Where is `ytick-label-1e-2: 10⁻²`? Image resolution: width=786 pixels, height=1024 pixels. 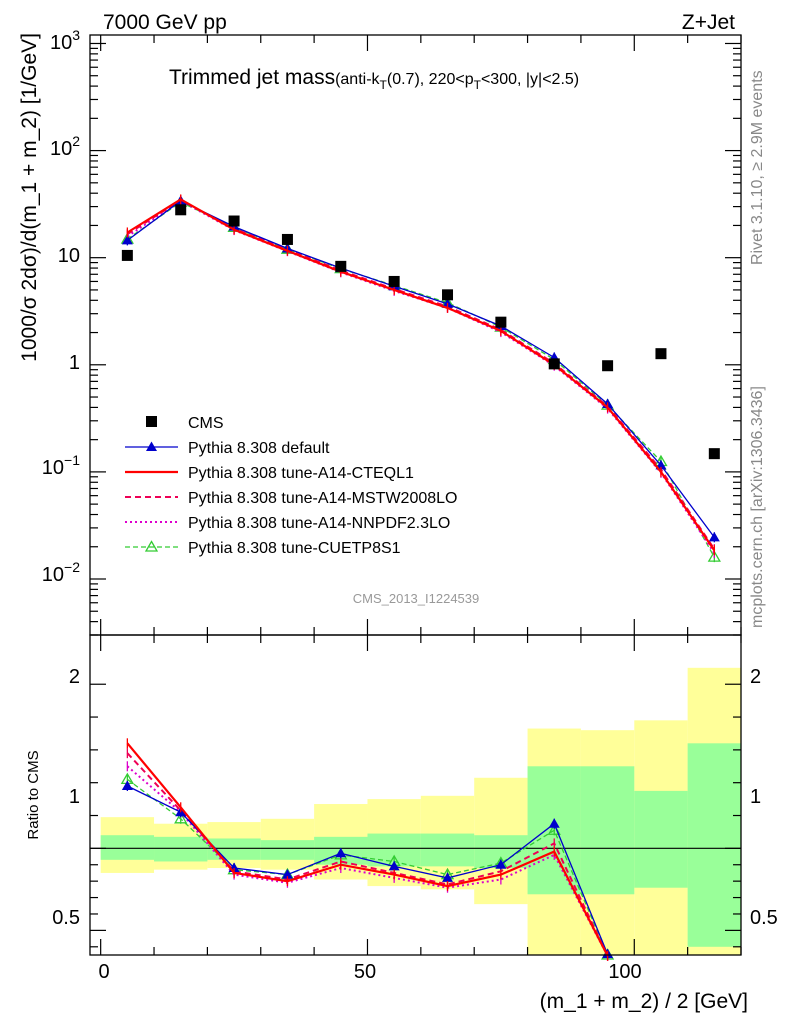
ytick-label-1e-2: 10⁻² is located at coordinates (61, 572).